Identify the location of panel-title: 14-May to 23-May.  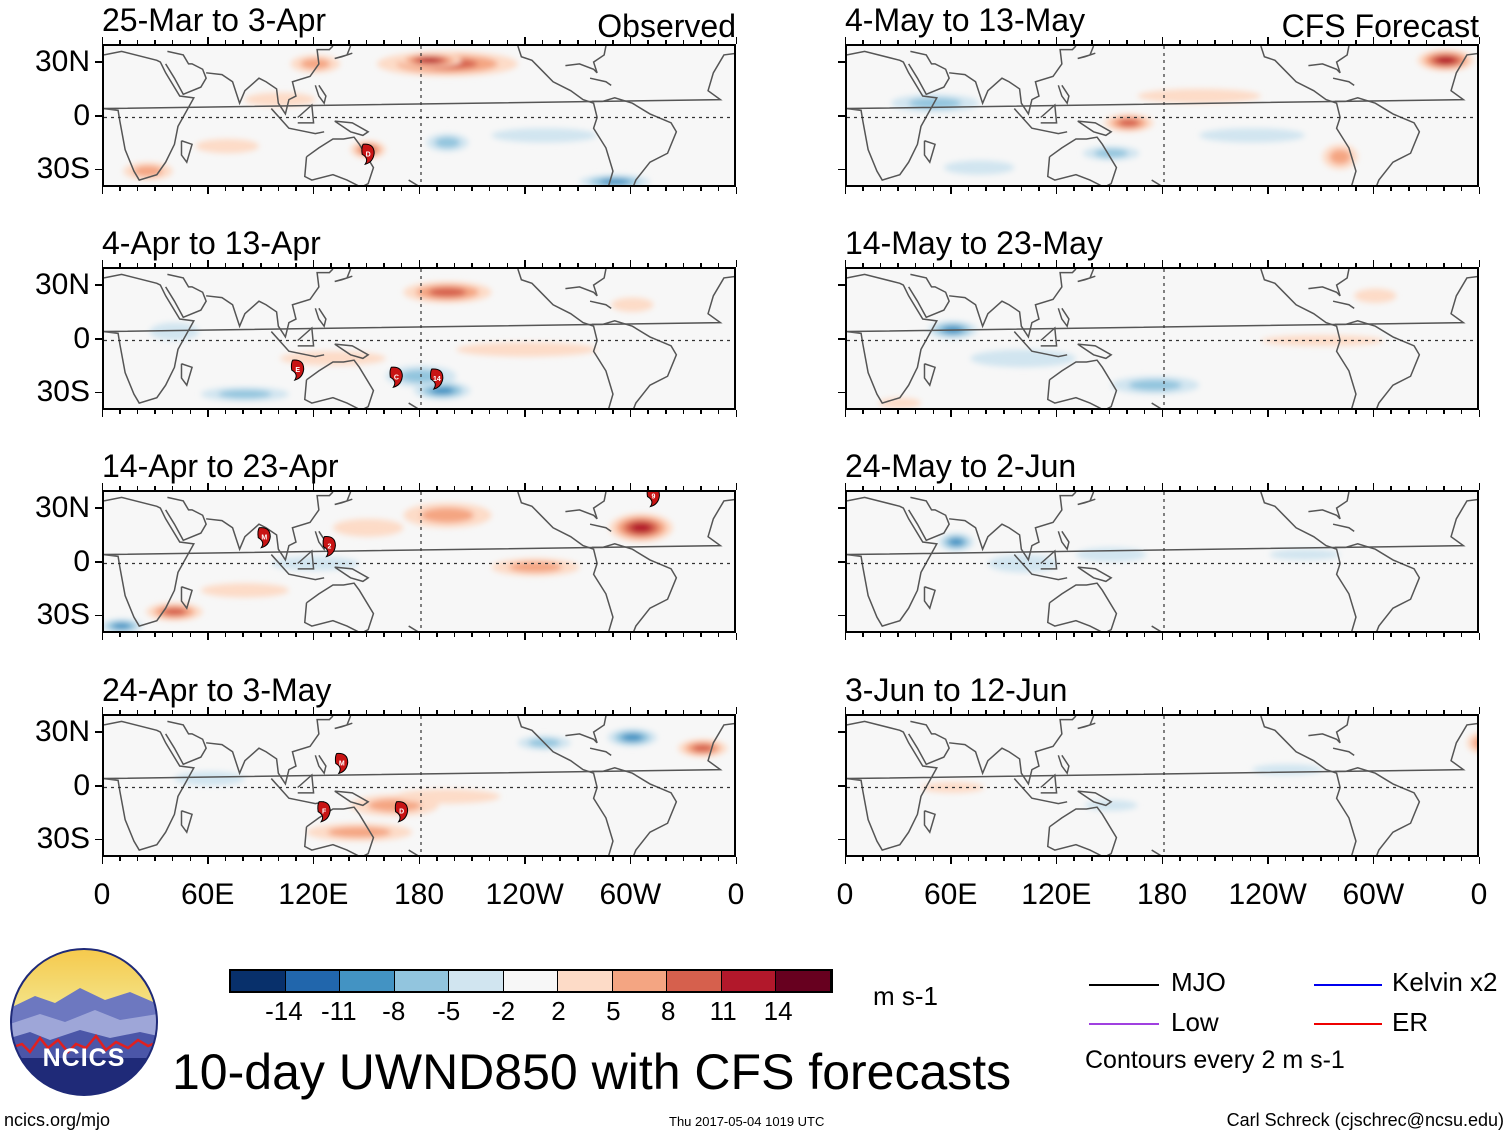
(974, 243).